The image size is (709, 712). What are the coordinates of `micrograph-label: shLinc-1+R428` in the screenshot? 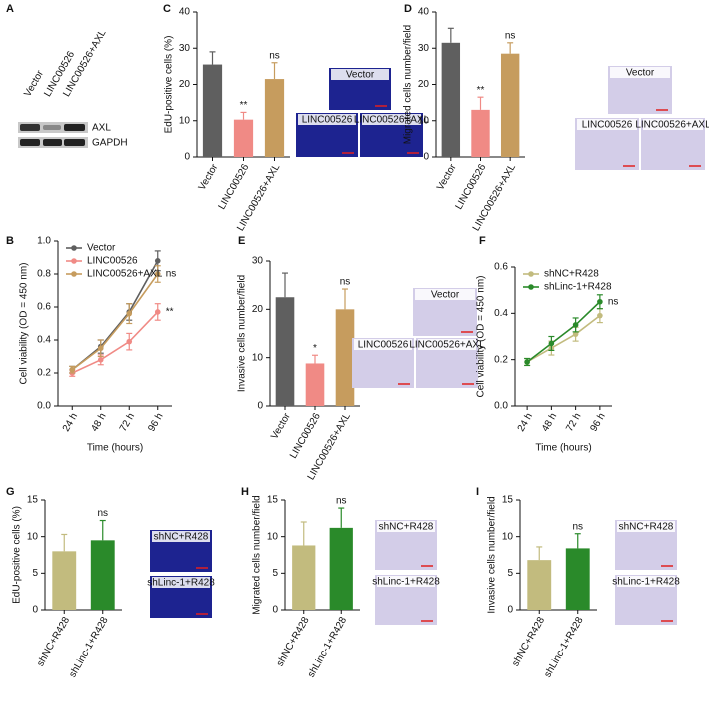 It's located at (646, 582).